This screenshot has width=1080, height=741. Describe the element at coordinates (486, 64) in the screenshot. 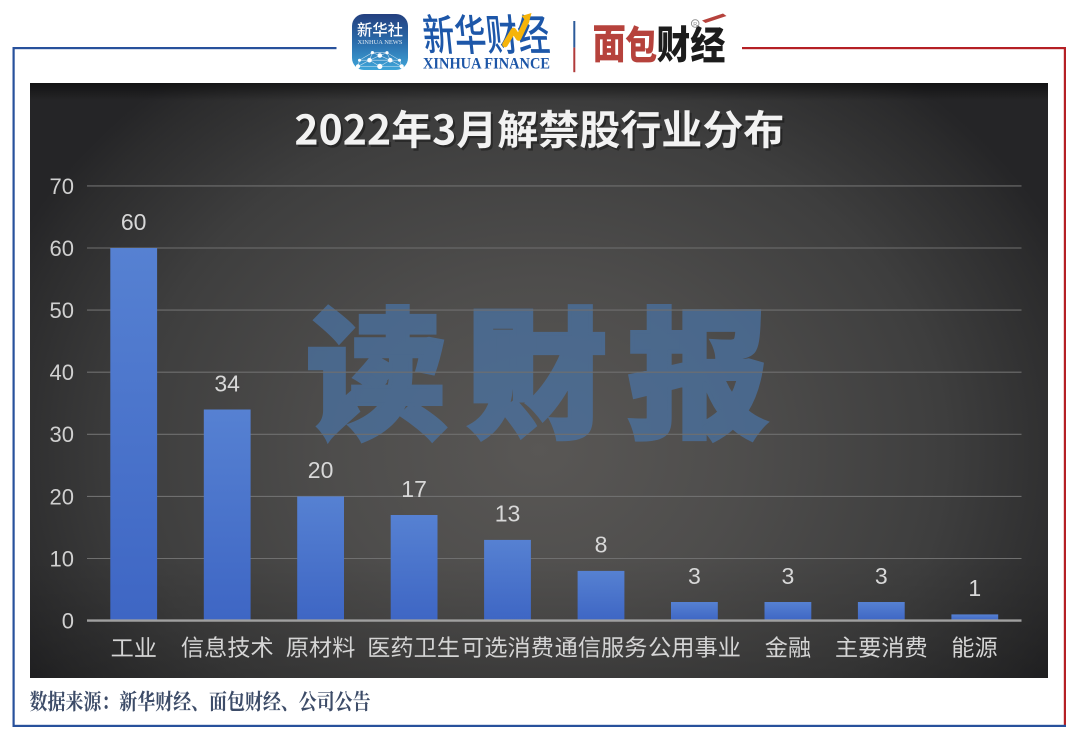

I see `svg-text: XINHUA FINANCE` at that location.